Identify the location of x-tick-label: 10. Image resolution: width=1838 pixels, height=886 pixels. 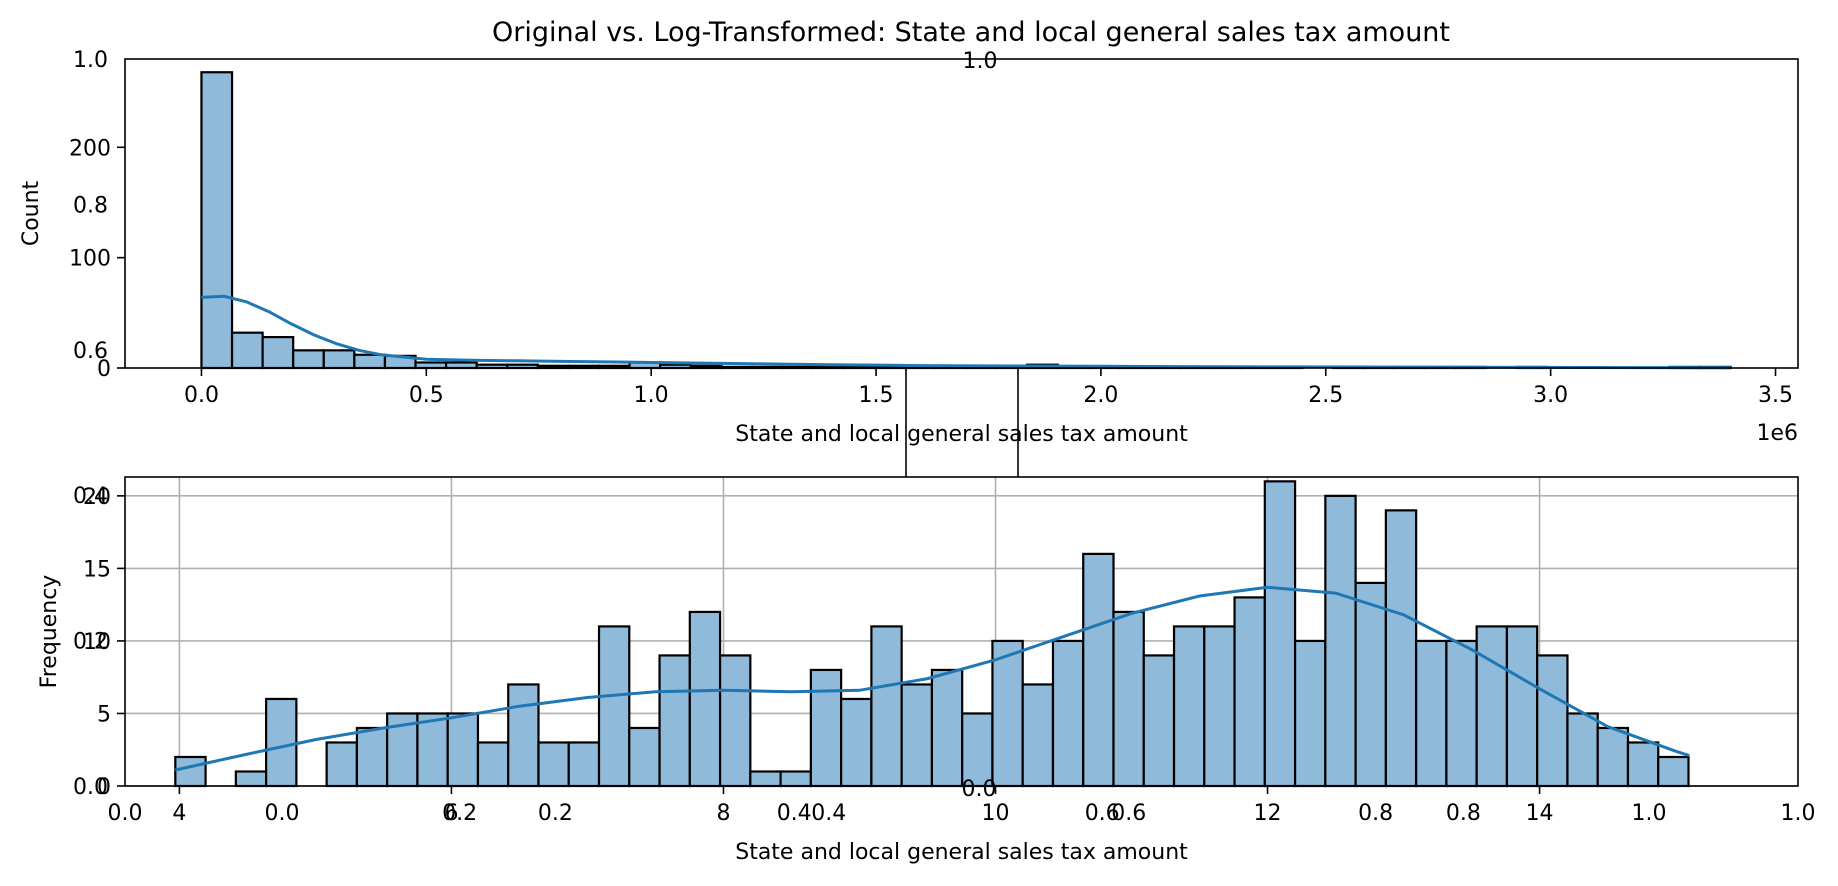
(996, 813).